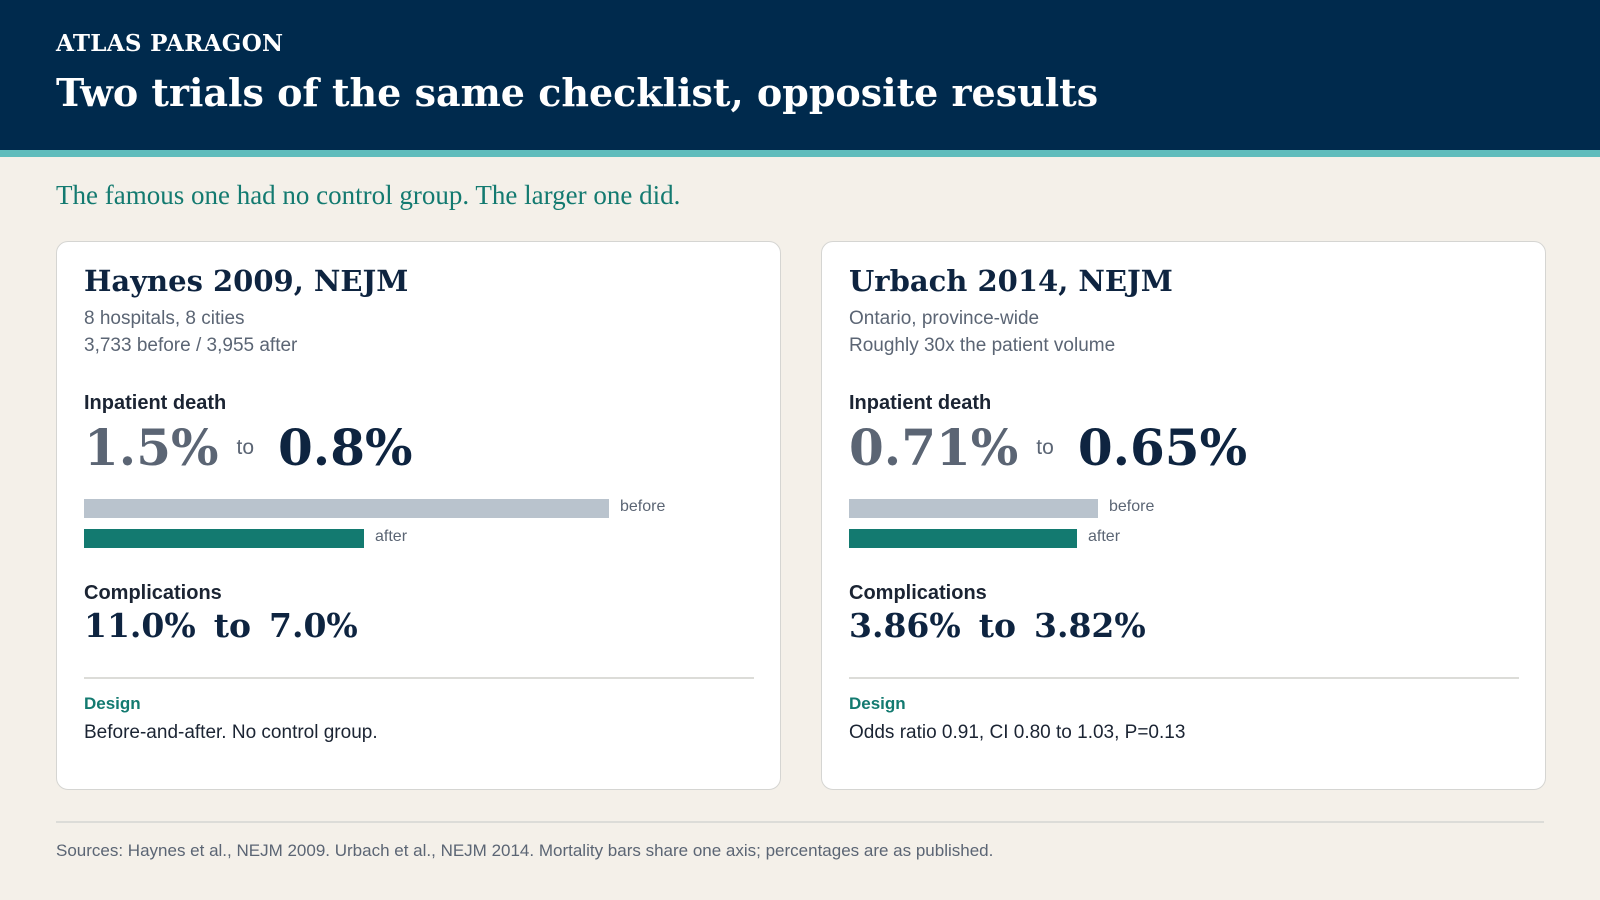 The image size is (1600, 900). Describe the element at coordinates (1090, 625) in the screenshot. I see `complications-after-value: 3.82%` at that location.